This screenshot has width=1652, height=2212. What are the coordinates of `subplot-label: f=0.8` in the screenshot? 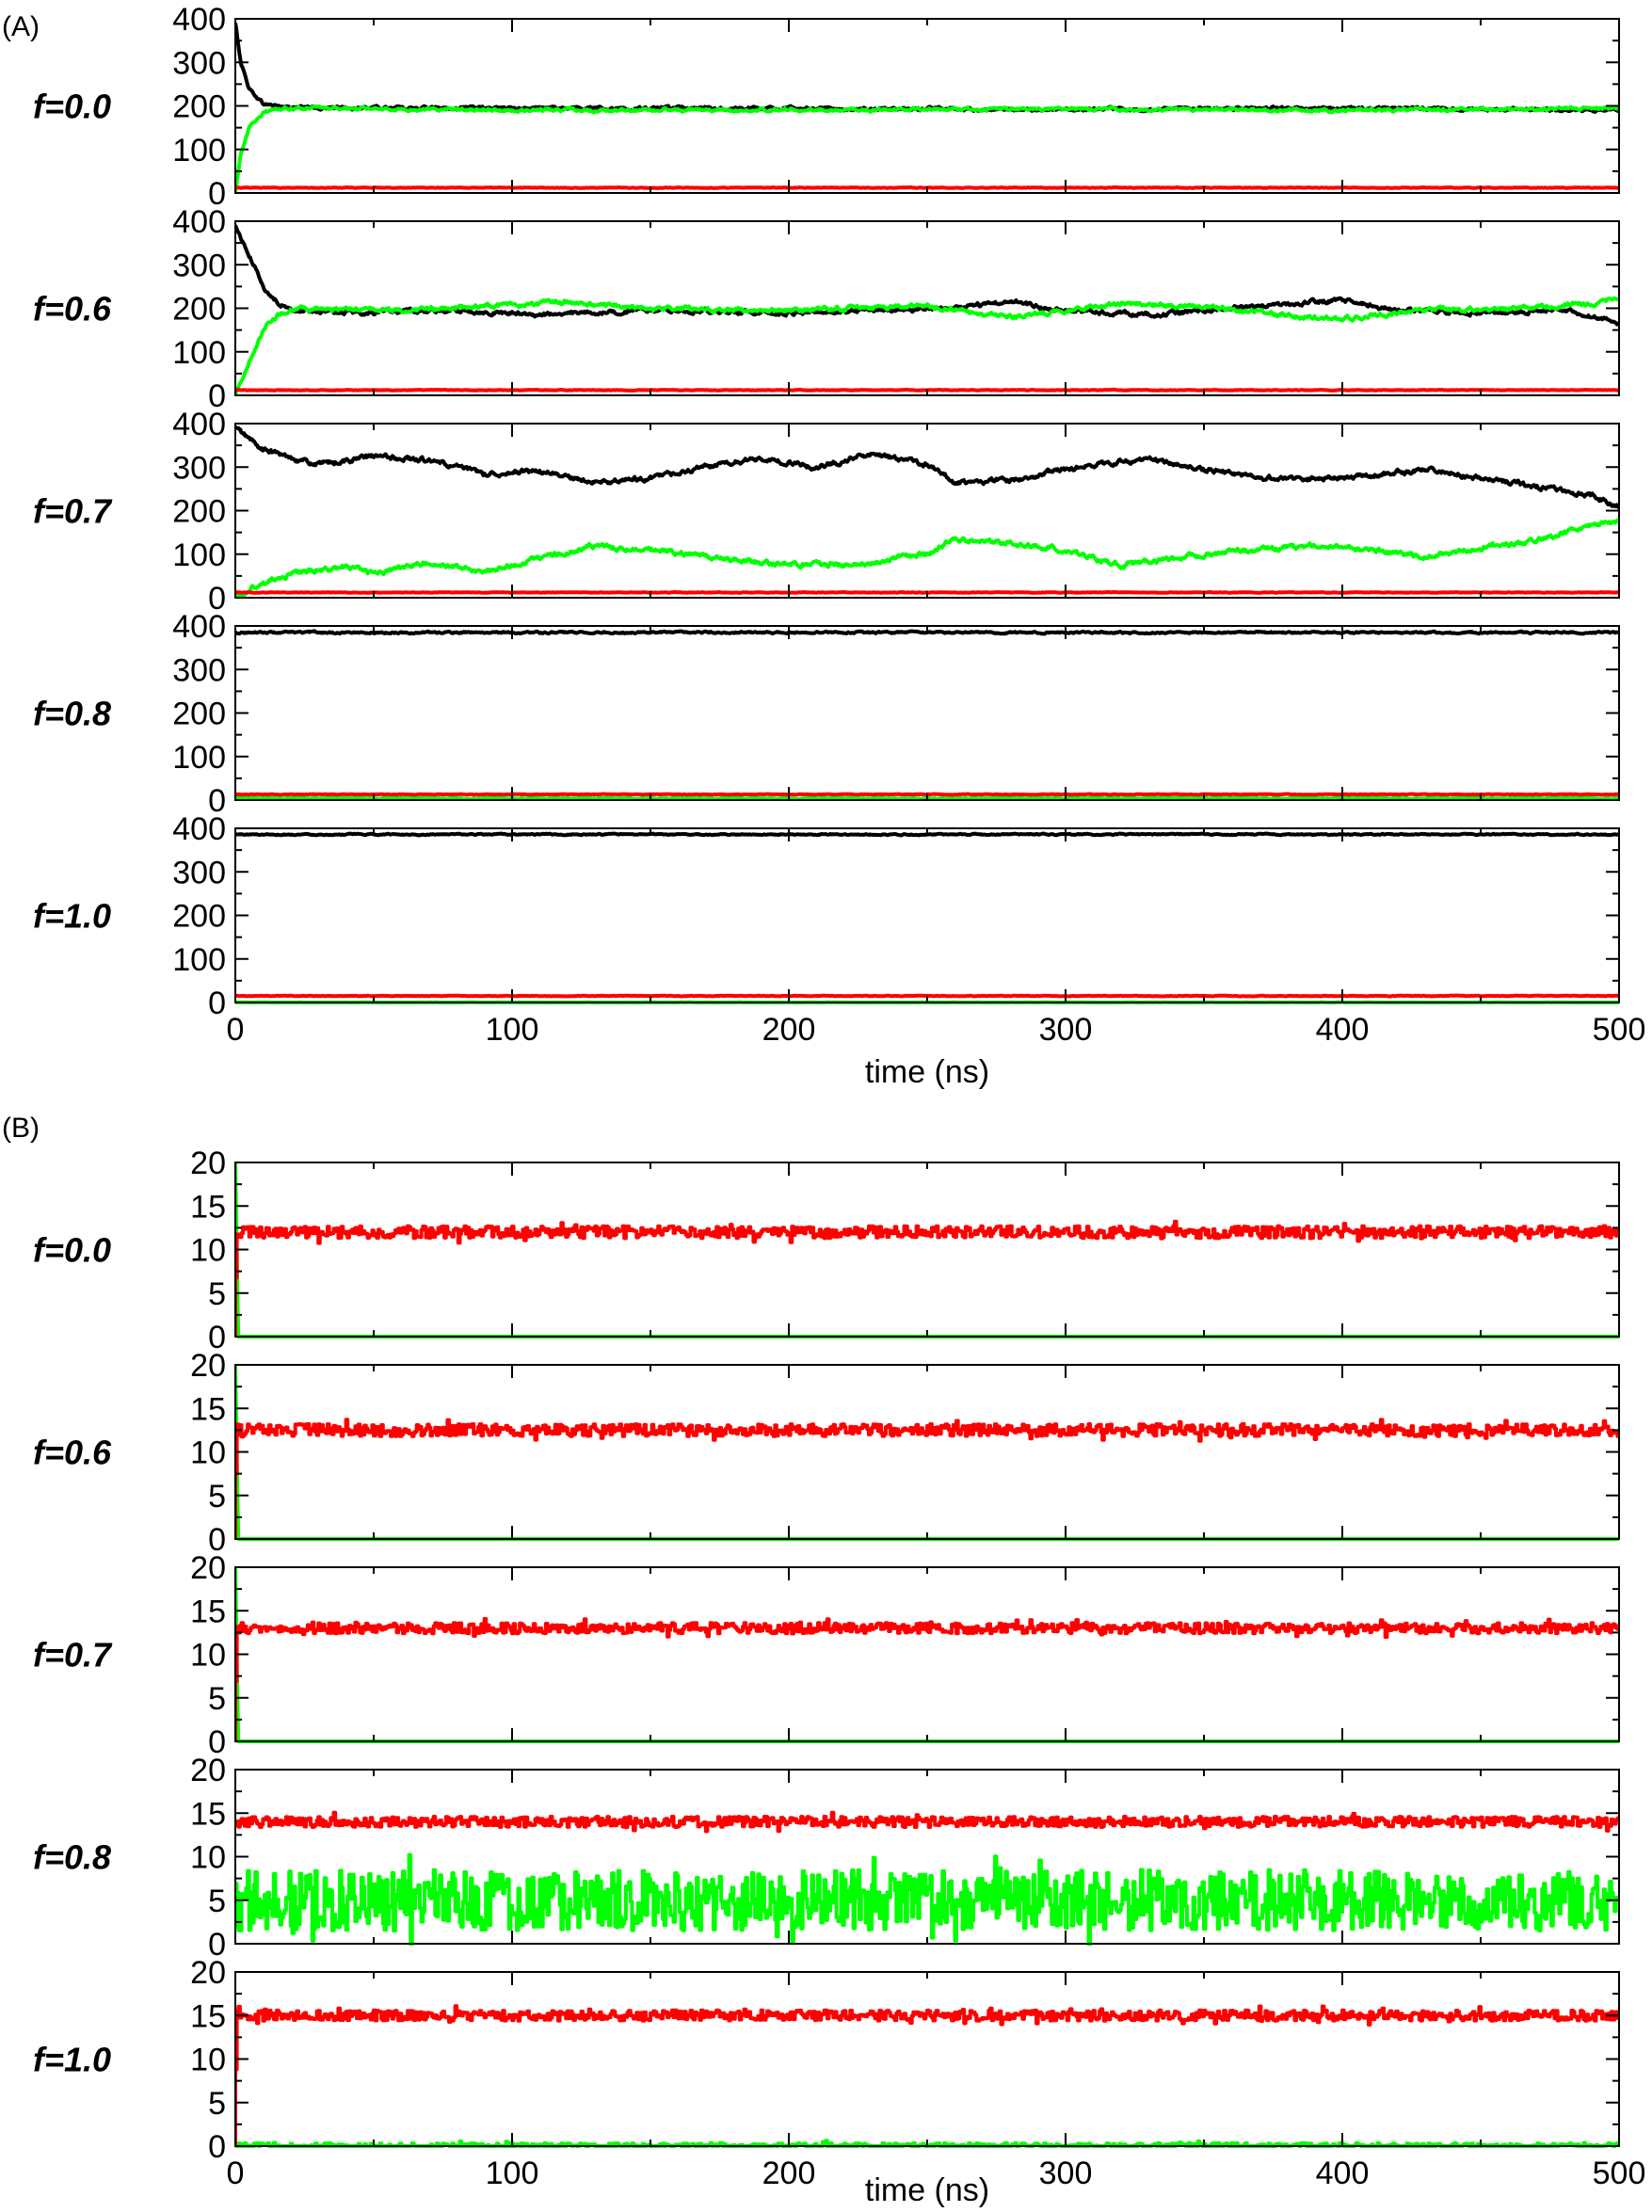 It's located at (72, 1857).